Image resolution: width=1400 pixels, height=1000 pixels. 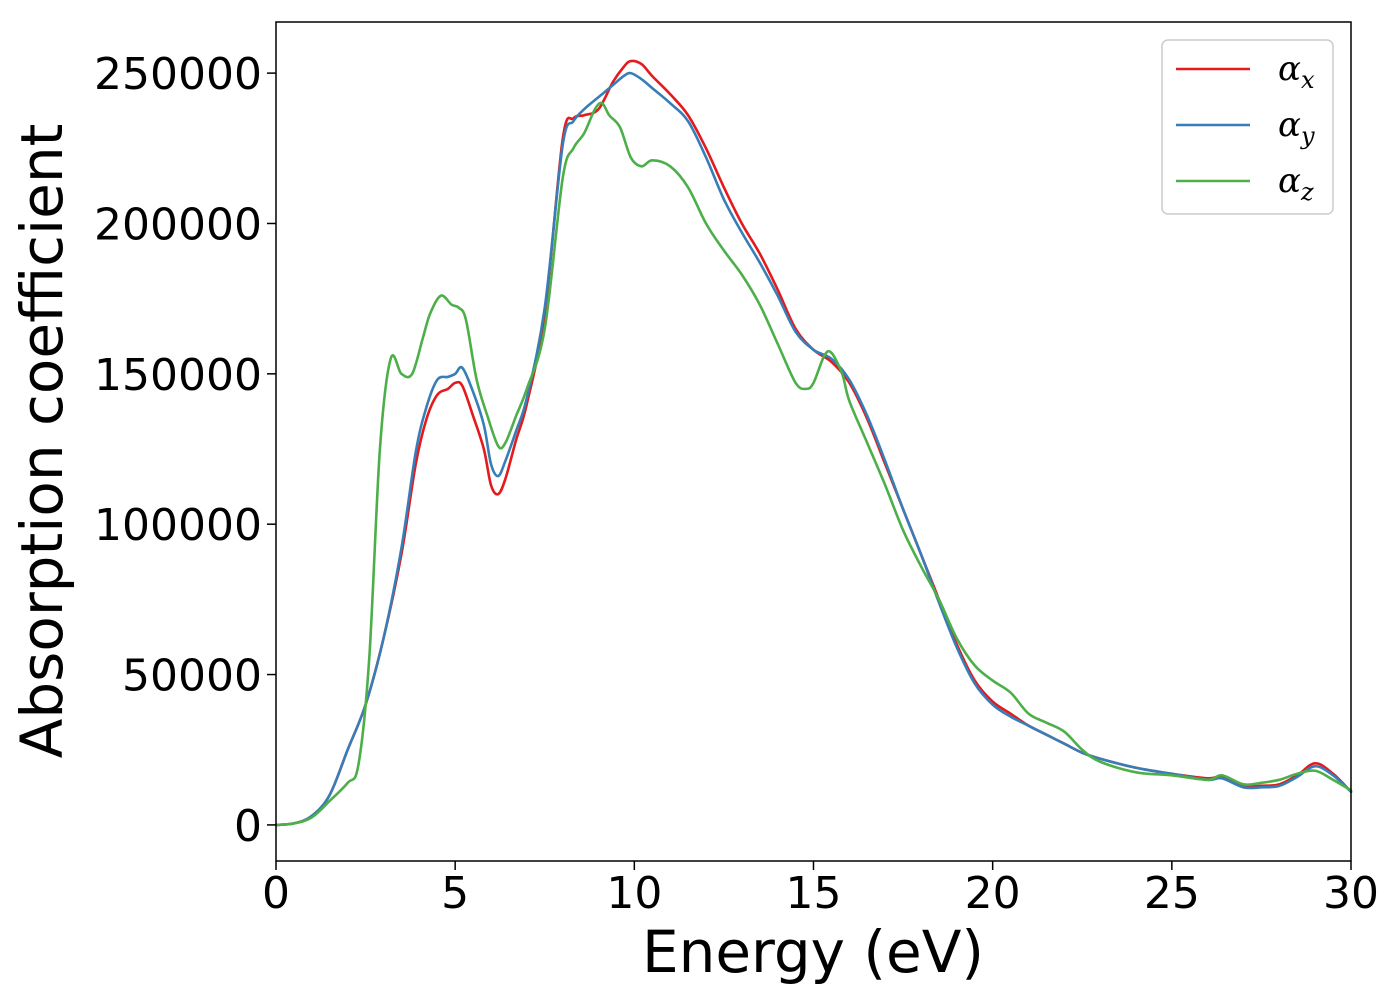 What do you see at coordinates (993, 893) in the screenshot?
I see `x-tick-label: 20` at bounding box center [993, 893].